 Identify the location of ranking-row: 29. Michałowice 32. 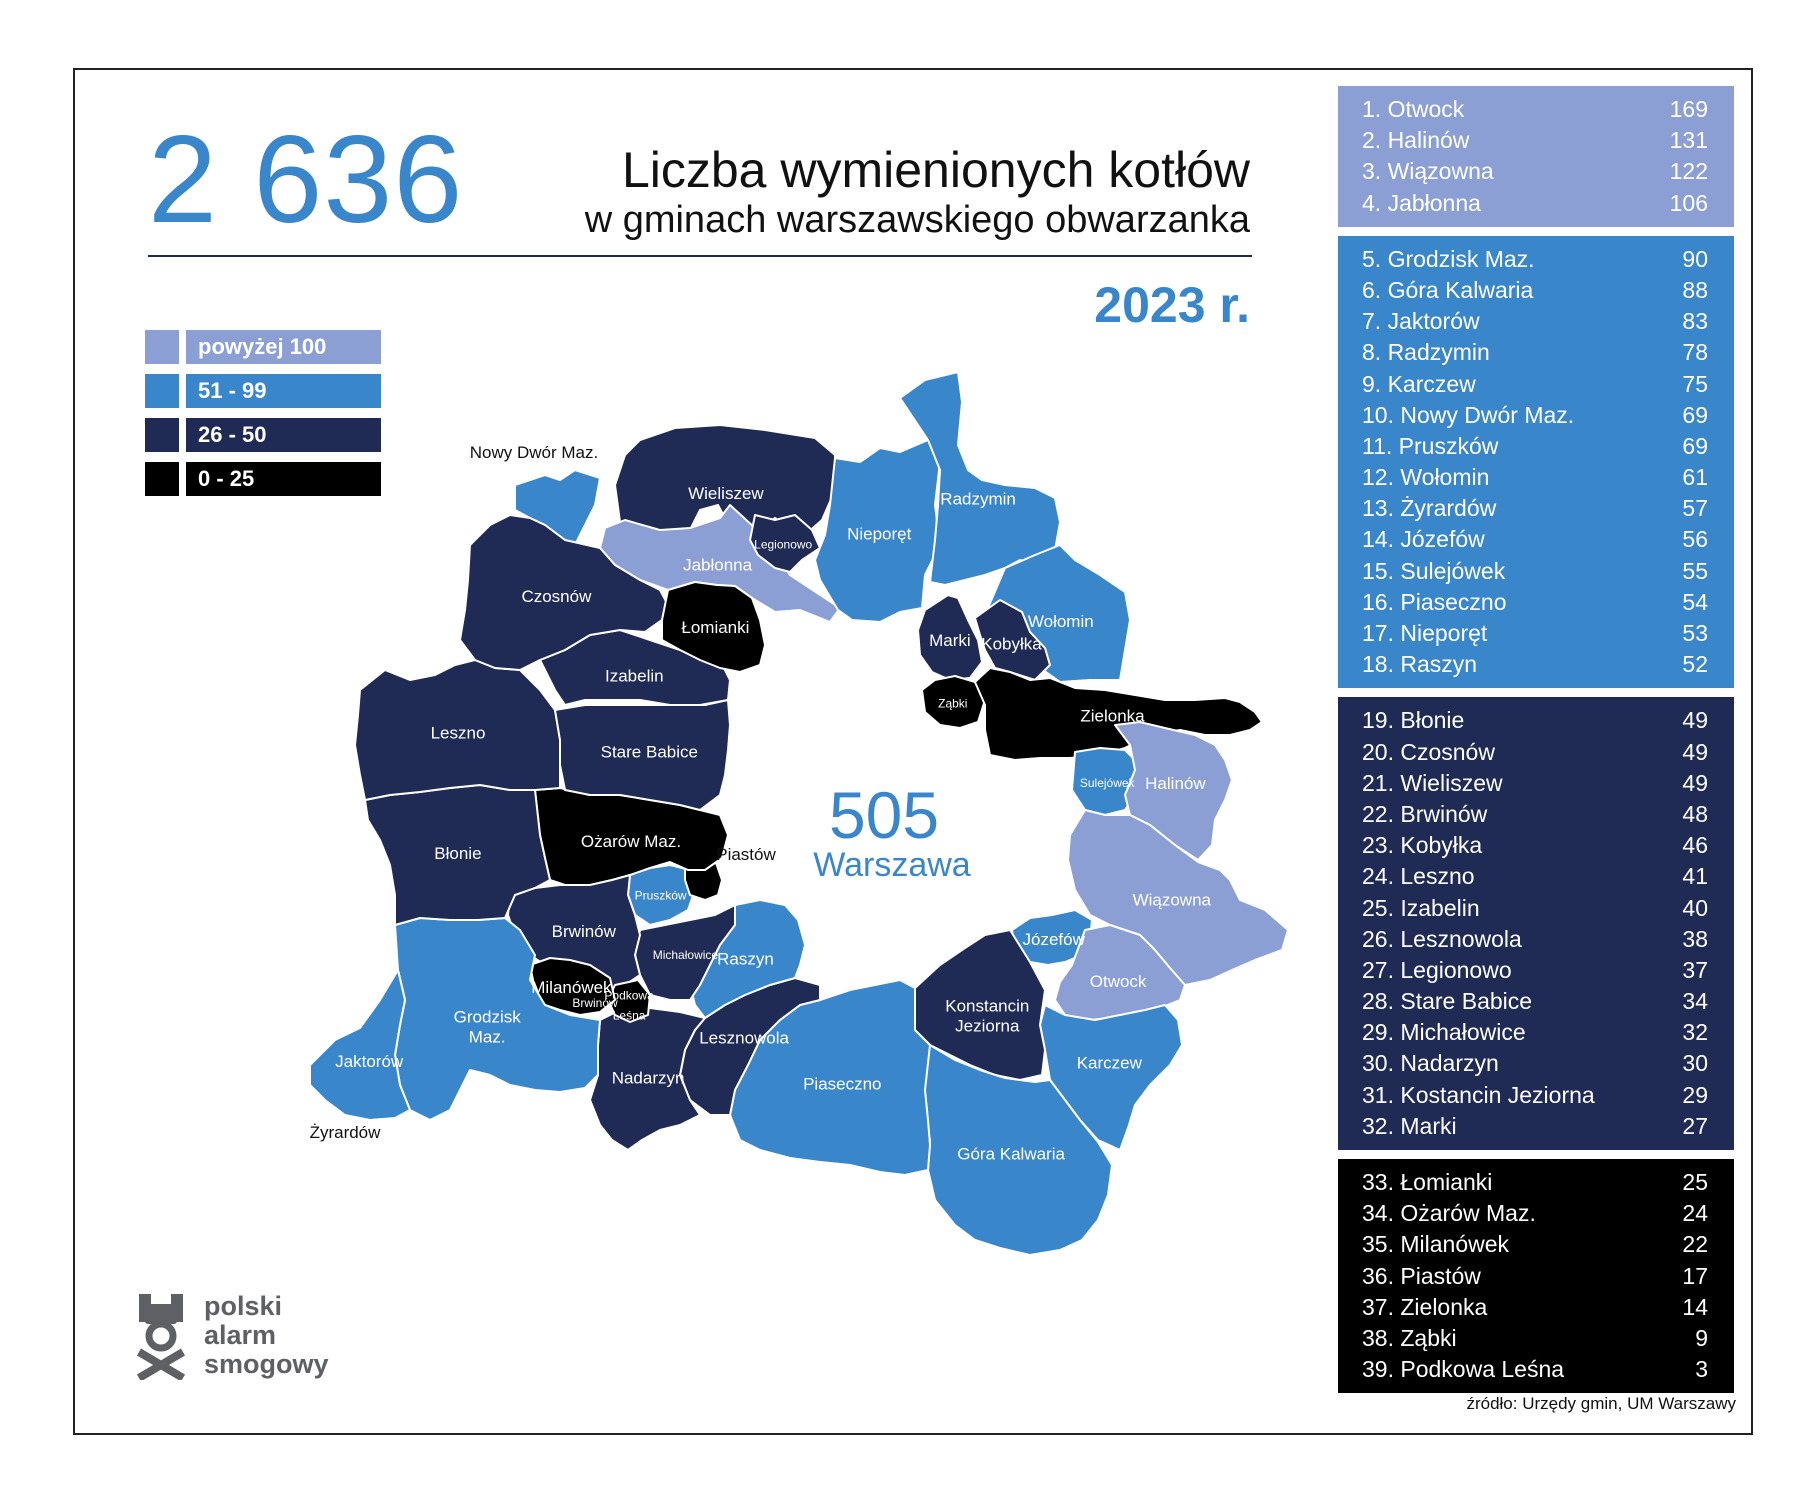
(1536, 1032).